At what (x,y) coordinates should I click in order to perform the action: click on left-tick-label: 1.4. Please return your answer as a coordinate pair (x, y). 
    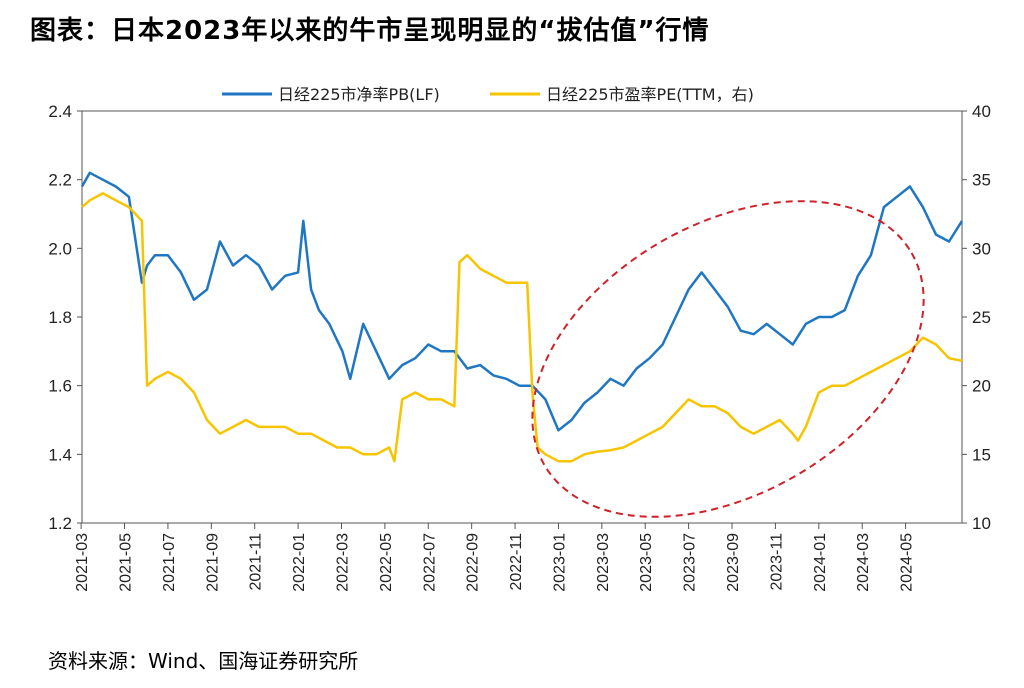
    Looking at the image, I should click on (60, 454).